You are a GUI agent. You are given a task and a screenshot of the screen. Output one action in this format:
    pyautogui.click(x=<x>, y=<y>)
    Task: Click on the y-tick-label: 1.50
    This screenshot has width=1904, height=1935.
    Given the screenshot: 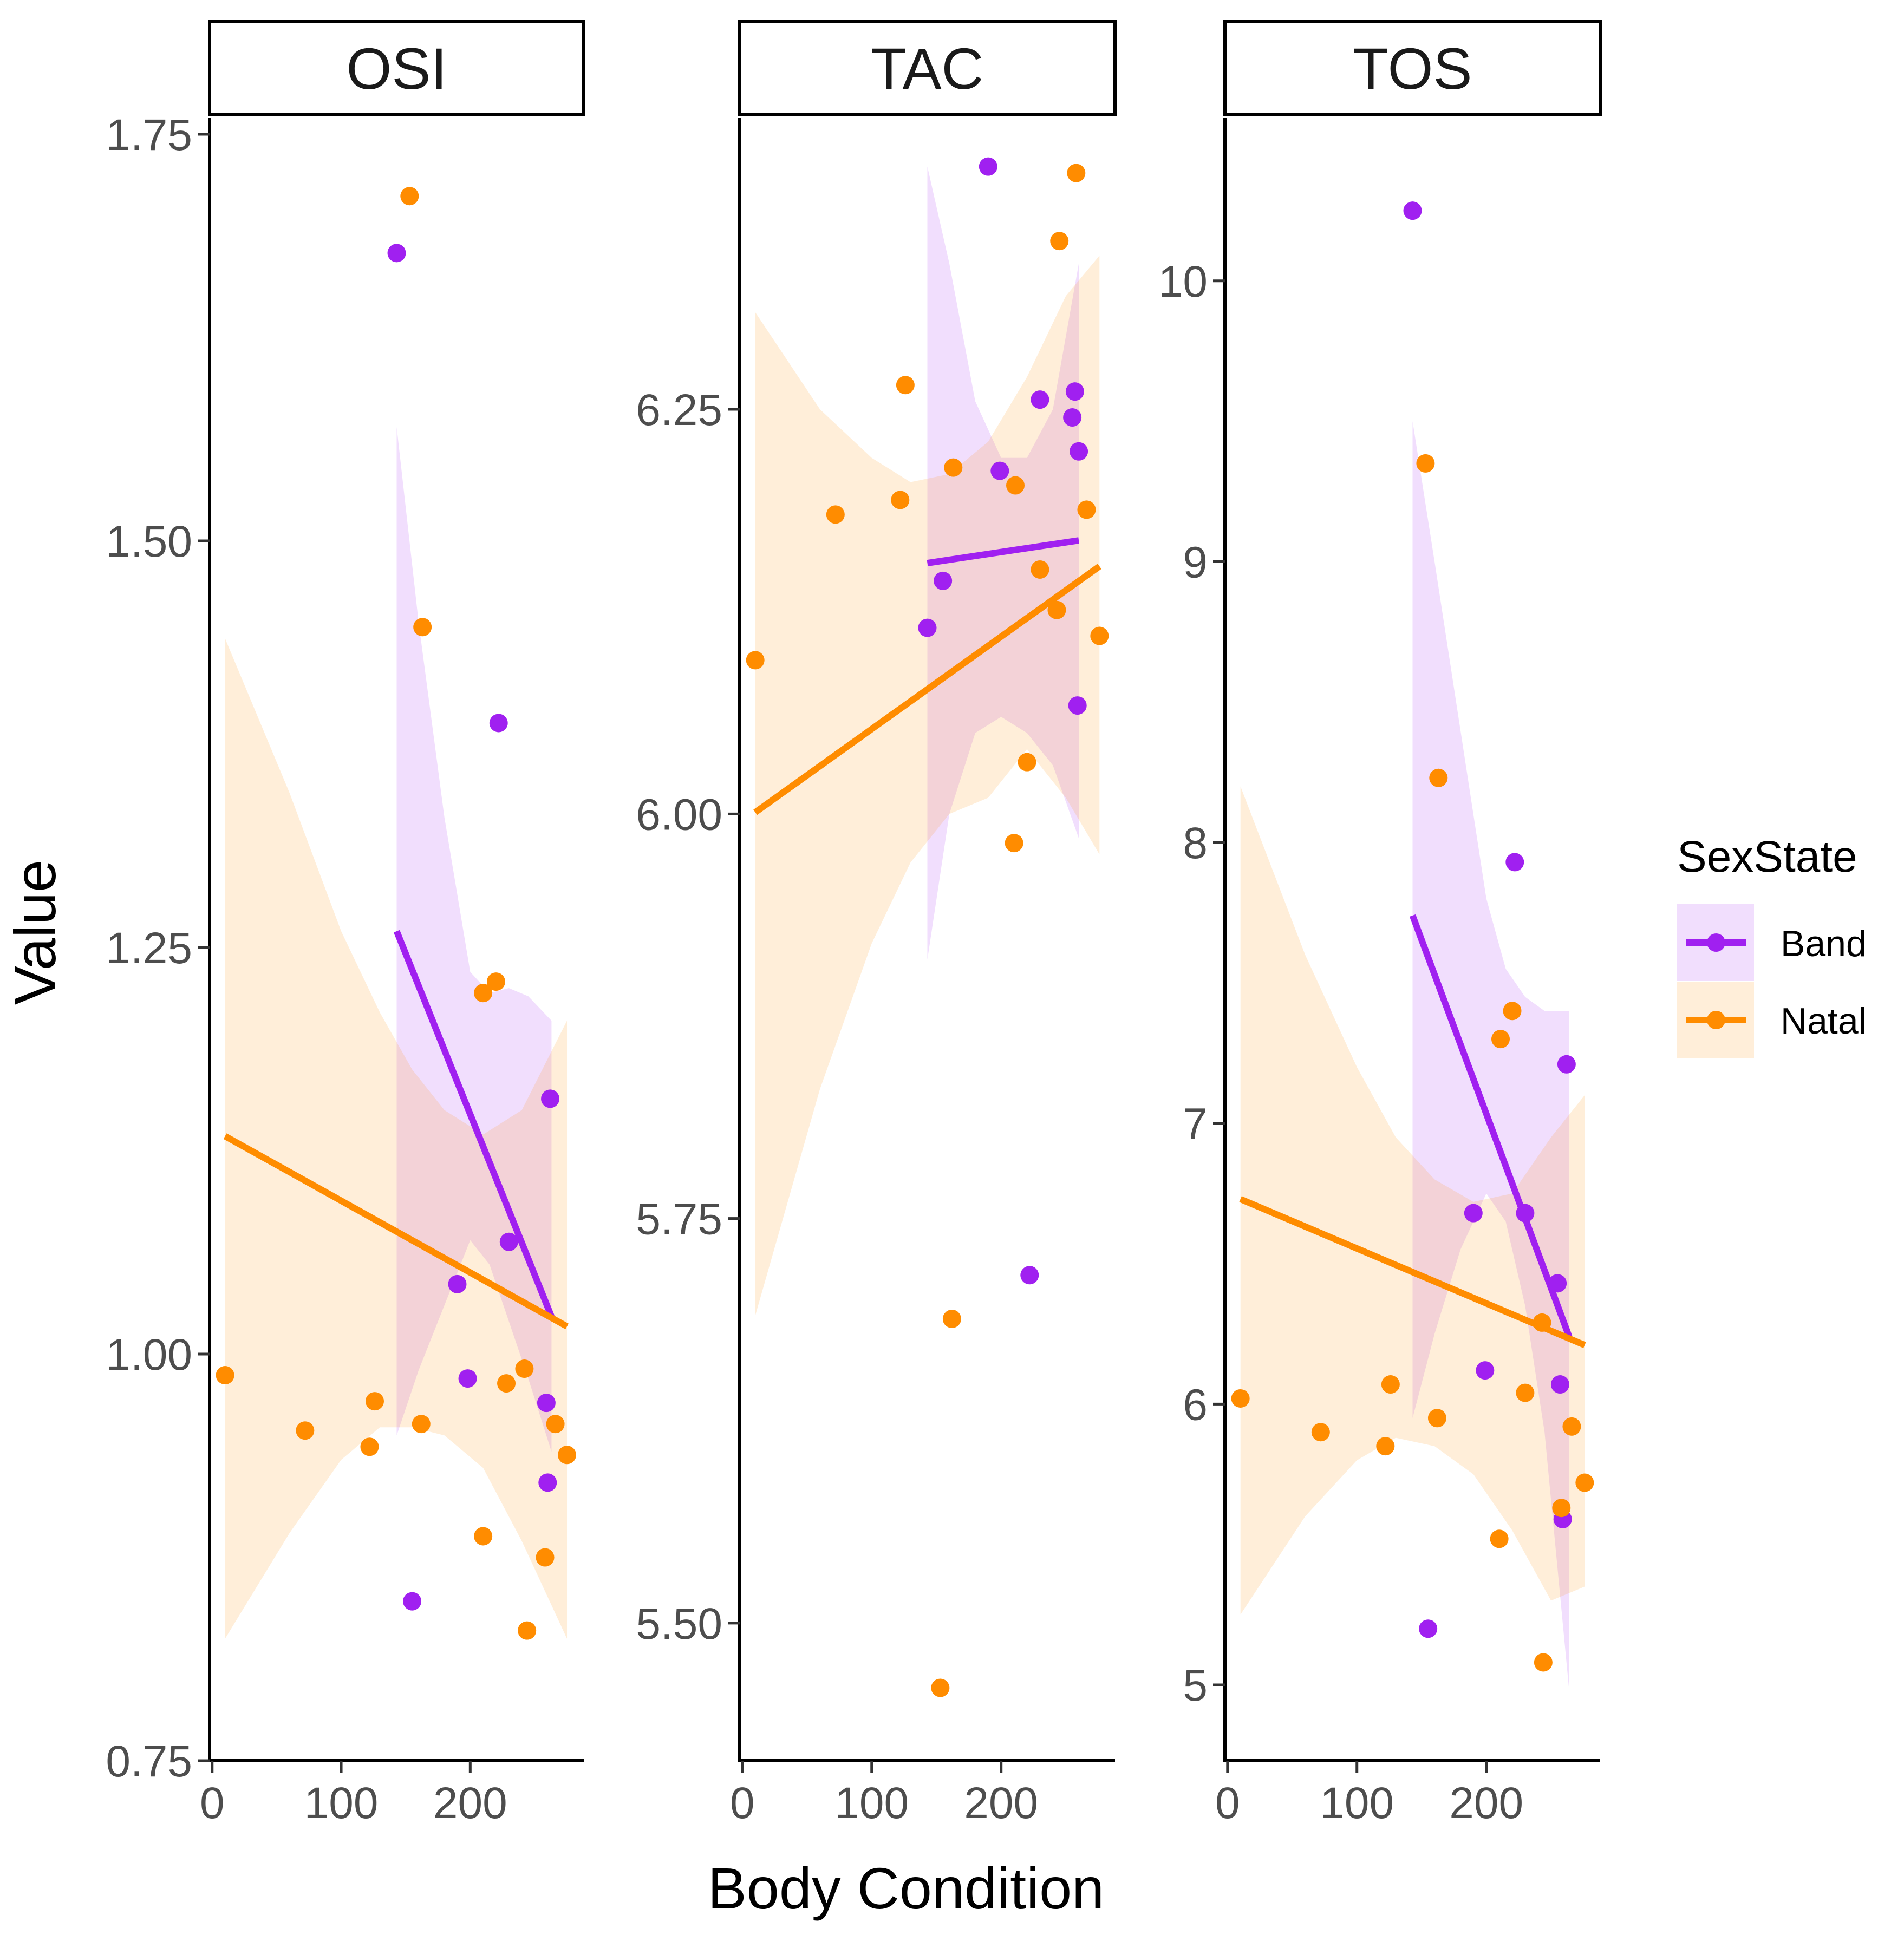 What is the action you would take?
    pyautogui.click(x=149, y=541)
    